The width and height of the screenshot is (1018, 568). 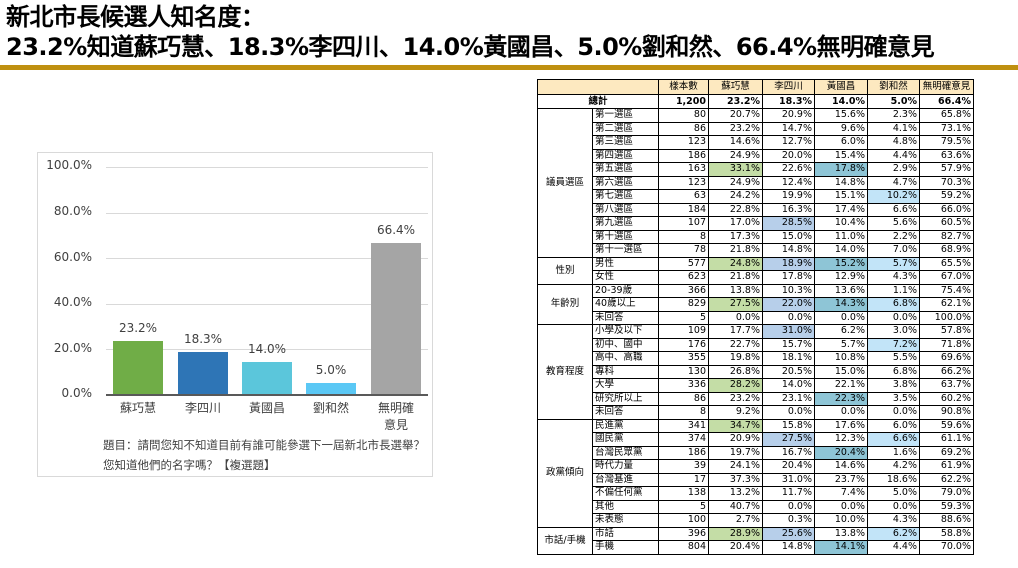 What do you see at coordinates (267, 167) in the screenshot?
I see `gridline` at bounding box center [267, 167].